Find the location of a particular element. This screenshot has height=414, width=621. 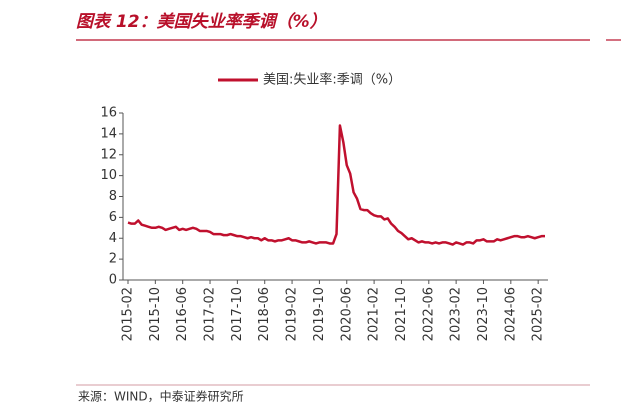

x-tick-label: 2023-02 is located at coordinates (456, 314).